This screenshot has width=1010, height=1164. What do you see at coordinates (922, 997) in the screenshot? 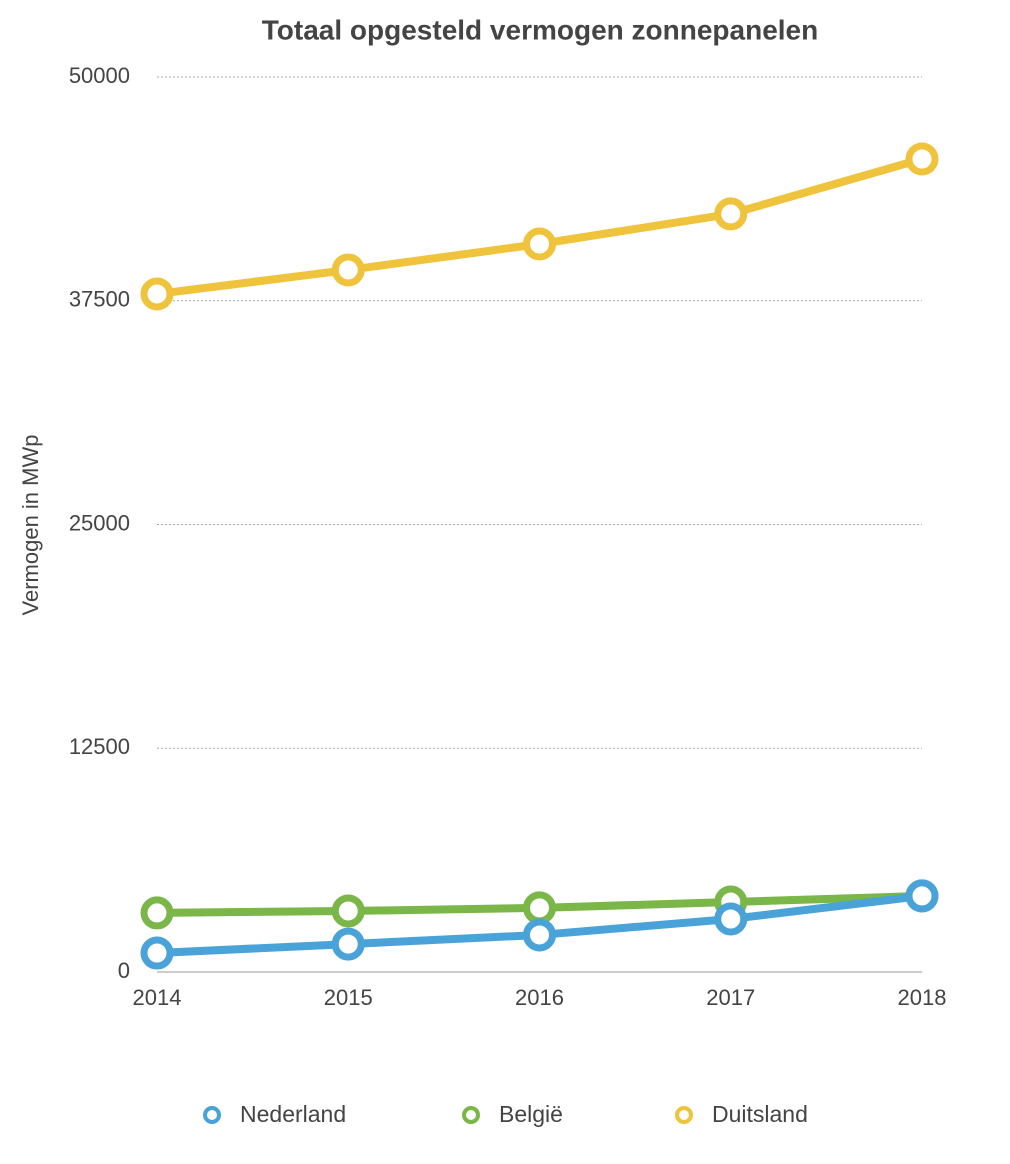
I see `x-tick-label: 2018` at bounding box center [922, 997].